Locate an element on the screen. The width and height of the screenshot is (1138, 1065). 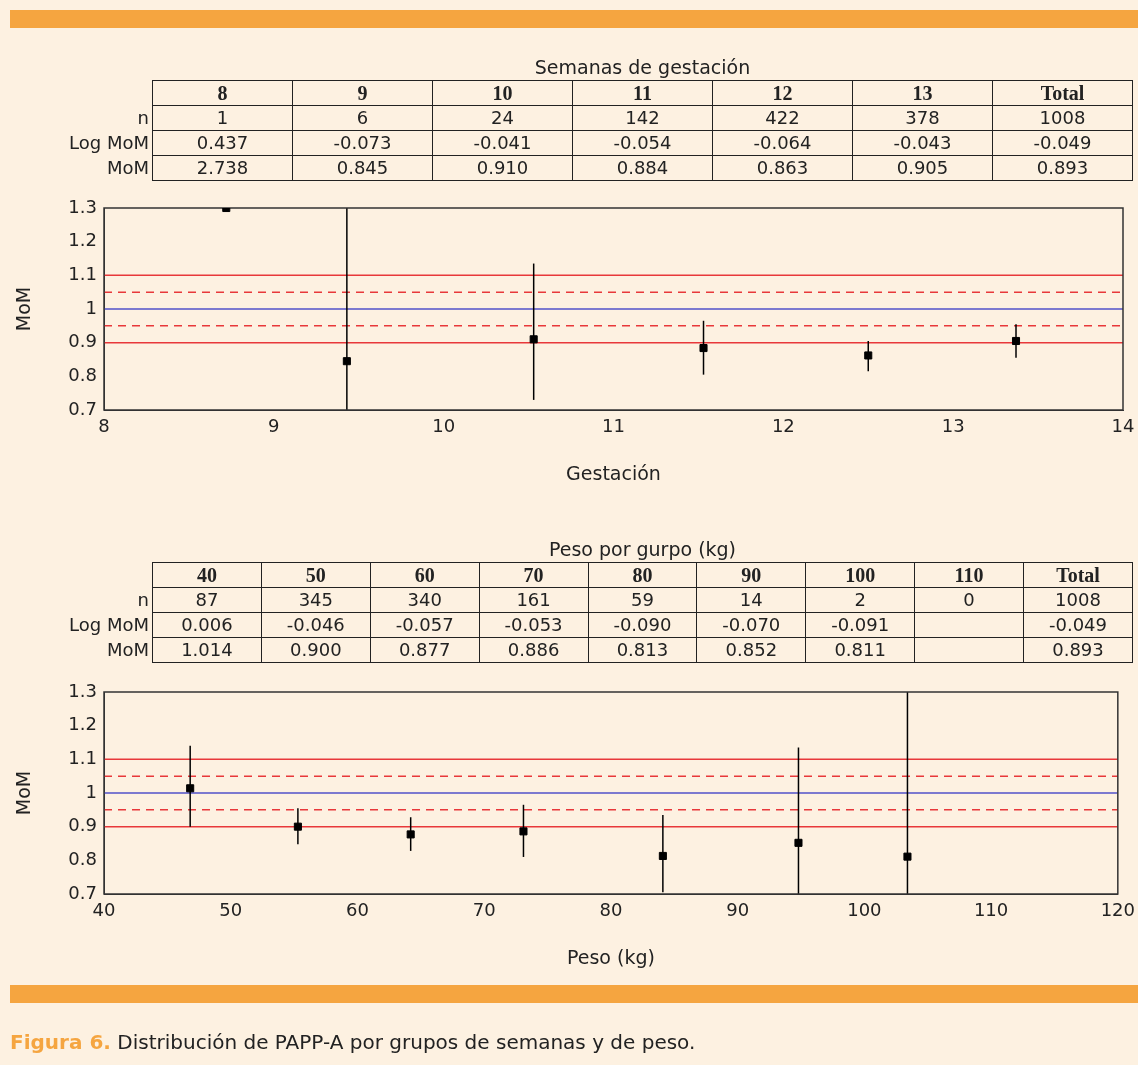
x-tick-label: 11 is located at coordinates (613, 426).